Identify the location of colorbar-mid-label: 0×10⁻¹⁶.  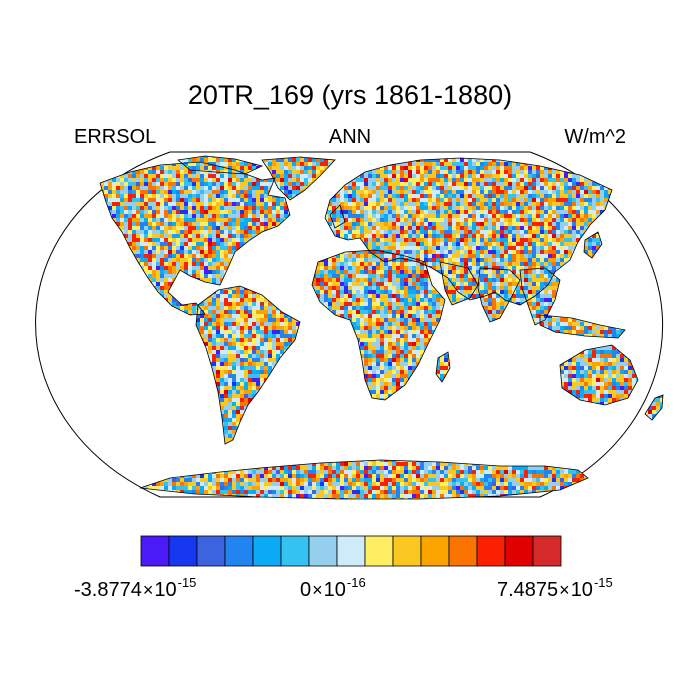
(333, 588).